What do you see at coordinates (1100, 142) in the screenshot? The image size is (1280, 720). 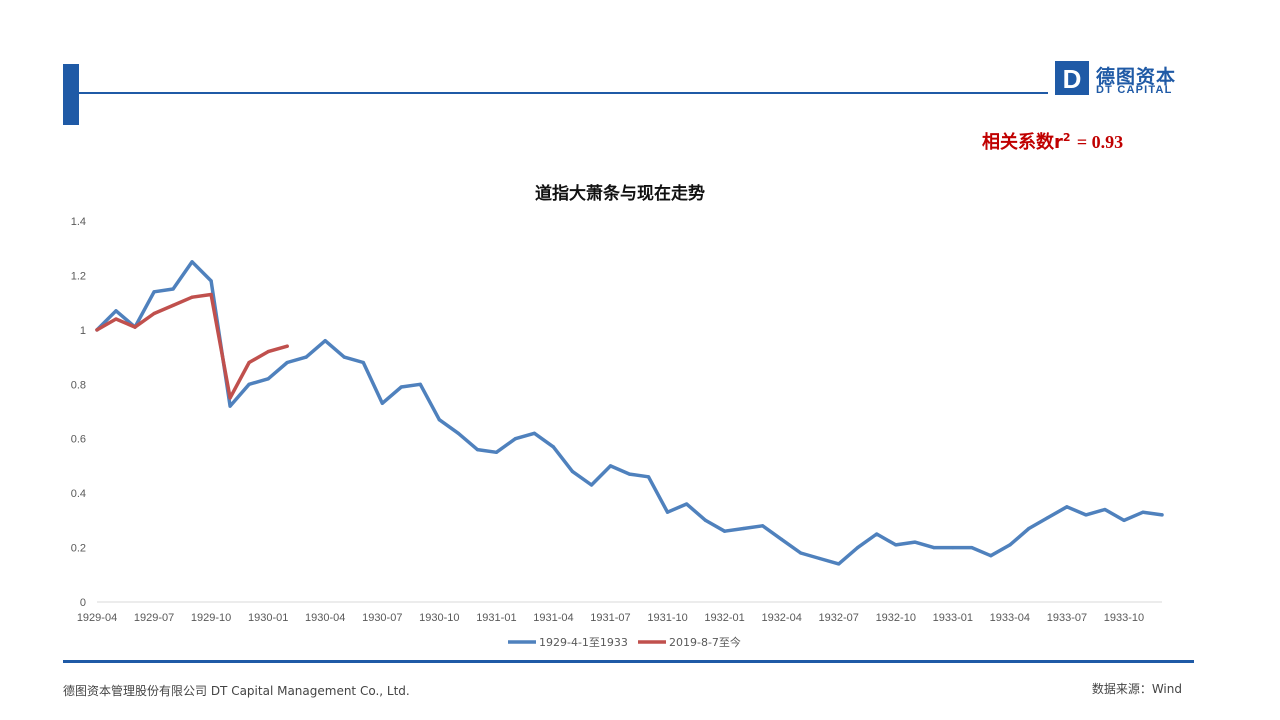 I see `correlation-value: = 0.93` at bounding box center [1100, 142].